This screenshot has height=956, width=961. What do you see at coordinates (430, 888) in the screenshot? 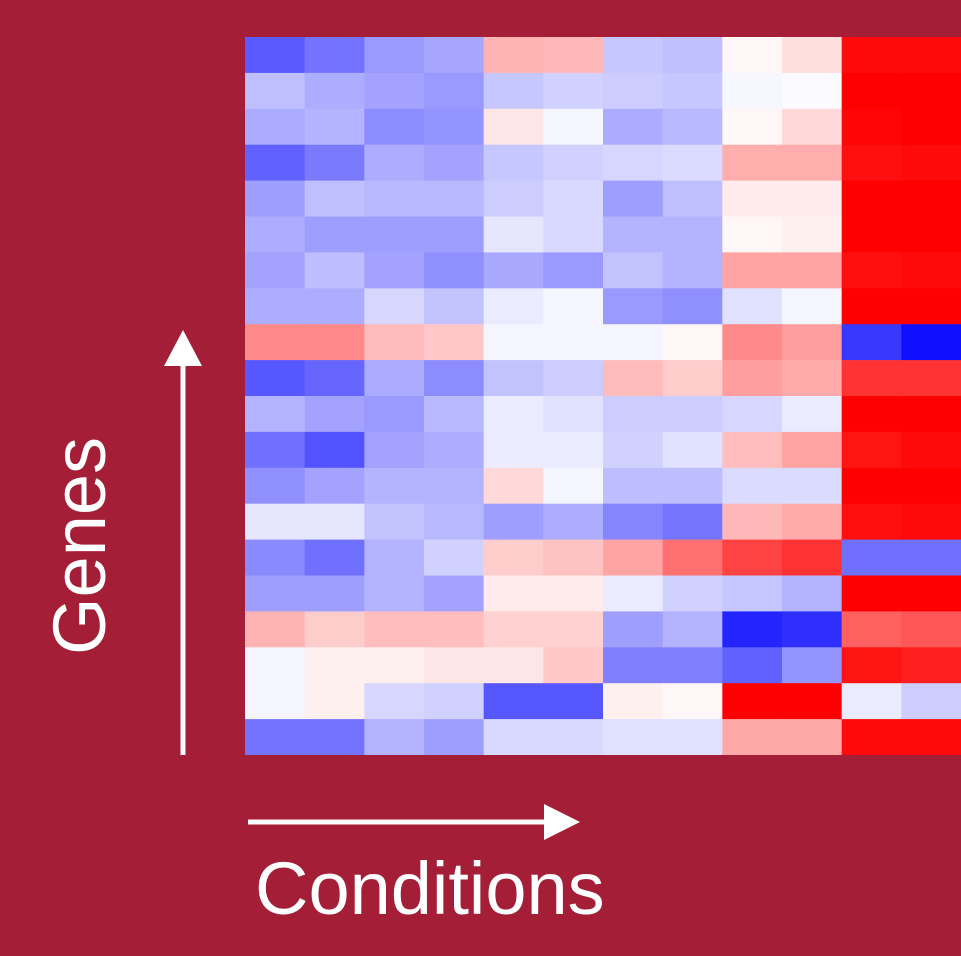
I see `x-axis-label: Conditions` at bounding box center [430, 888].